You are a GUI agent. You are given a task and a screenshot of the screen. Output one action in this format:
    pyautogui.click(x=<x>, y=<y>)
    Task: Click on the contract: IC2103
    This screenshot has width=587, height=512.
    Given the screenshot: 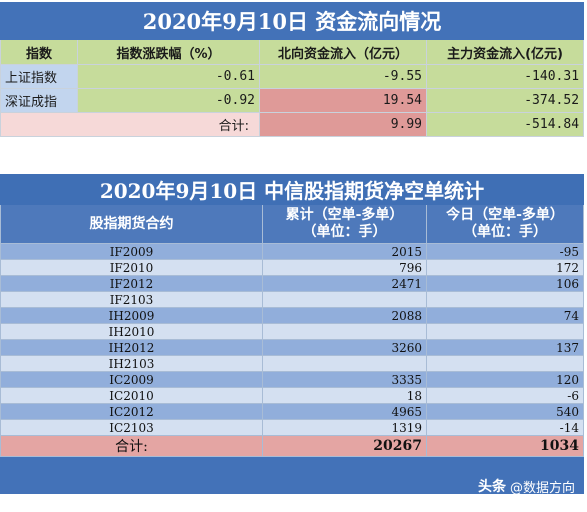 What is the action you would take?
    pyautogui.click(x=131, y=427)
    